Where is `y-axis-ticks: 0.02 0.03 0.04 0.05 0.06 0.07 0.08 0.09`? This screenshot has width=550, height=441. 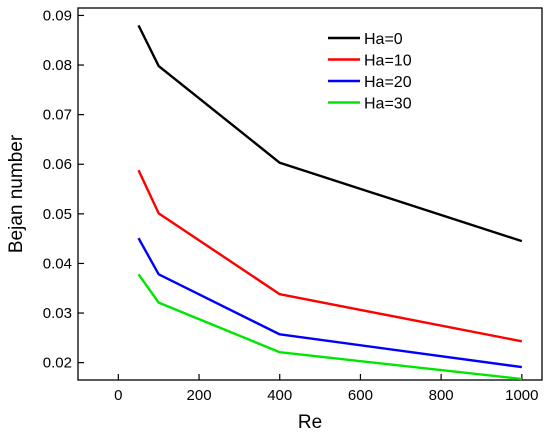 y-axis-ticks: 0.02 0.03 0.04 0.05 0.06 0.07 0.08 0.09 is located at coordinates (63, 189).